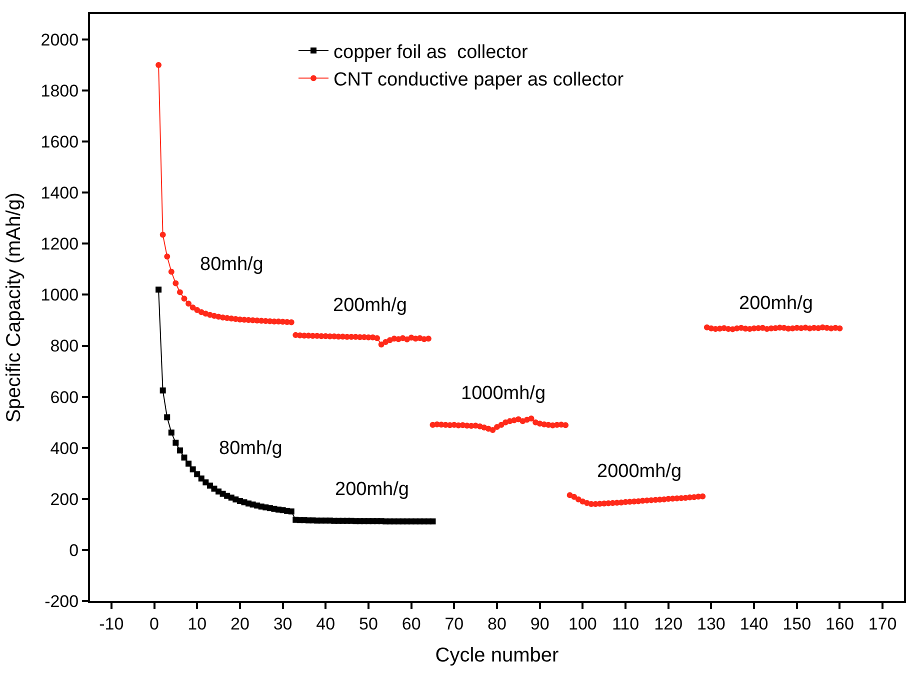  Describe the element at coordinates (59, 40) in the screenshot. I see `y-tick-label: 2000` at that location.